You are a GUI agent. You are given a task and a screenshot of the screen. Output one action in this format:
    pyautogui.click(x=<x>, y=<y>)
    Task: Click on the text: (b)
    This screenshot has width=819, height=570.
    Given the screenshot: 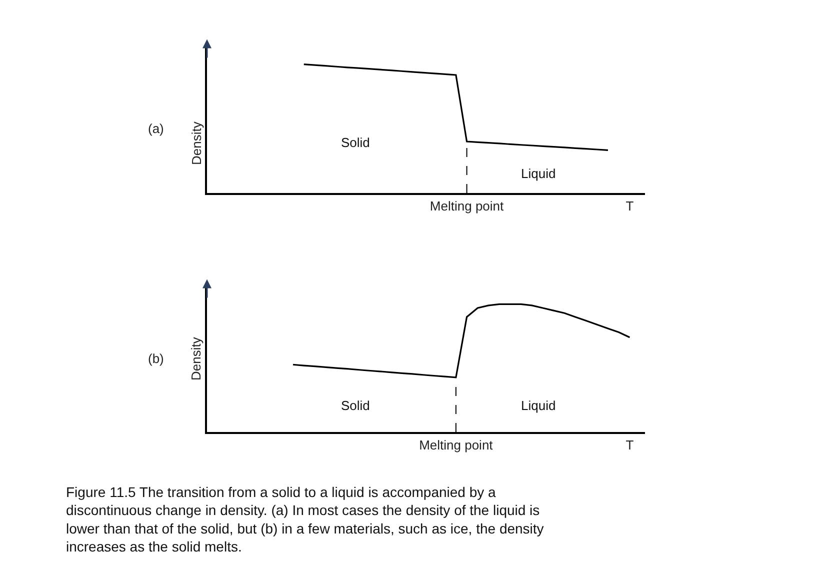 What is the action you would take?
    pyautogui.click(x=156, y=358)
    